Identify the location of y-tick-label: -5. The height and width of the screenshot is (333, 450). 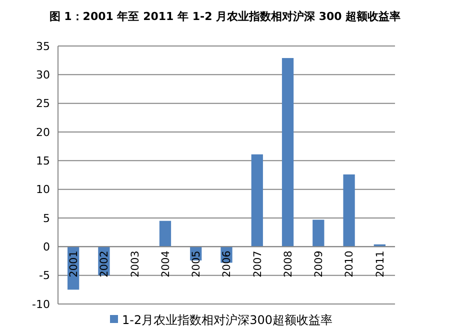
(44, 275).